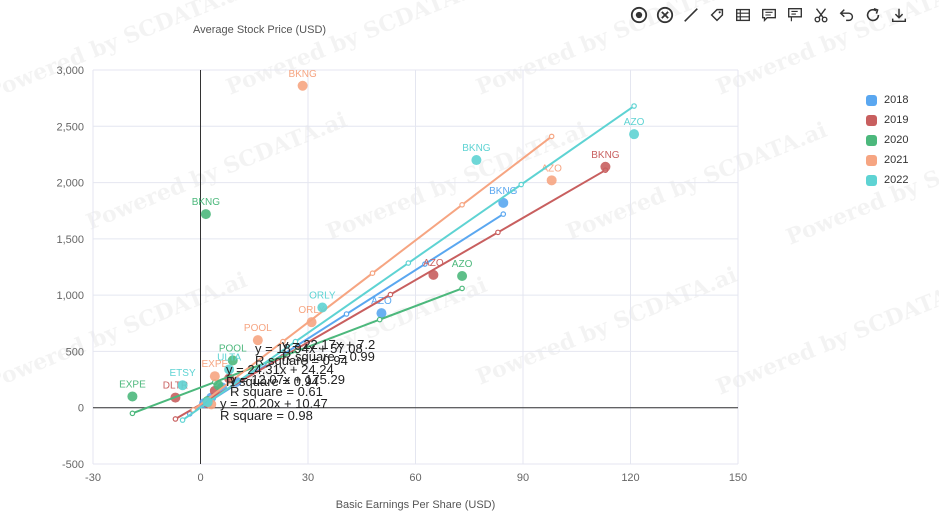 This screenshot has height=525, width=939. I want to click on x-tick-label: -30, so click(93, 478).